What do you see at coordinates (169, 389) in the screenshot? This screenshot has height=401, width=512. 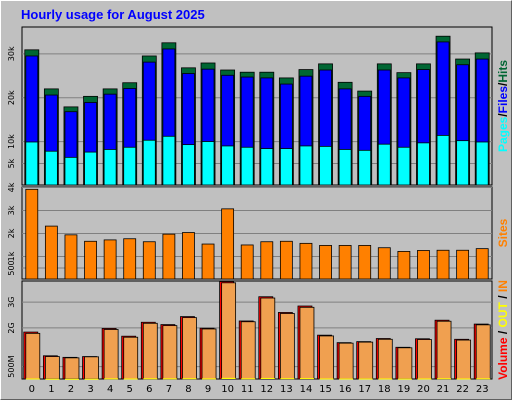 I see `x-tick-label: 7` at bounding box center [169, 389].